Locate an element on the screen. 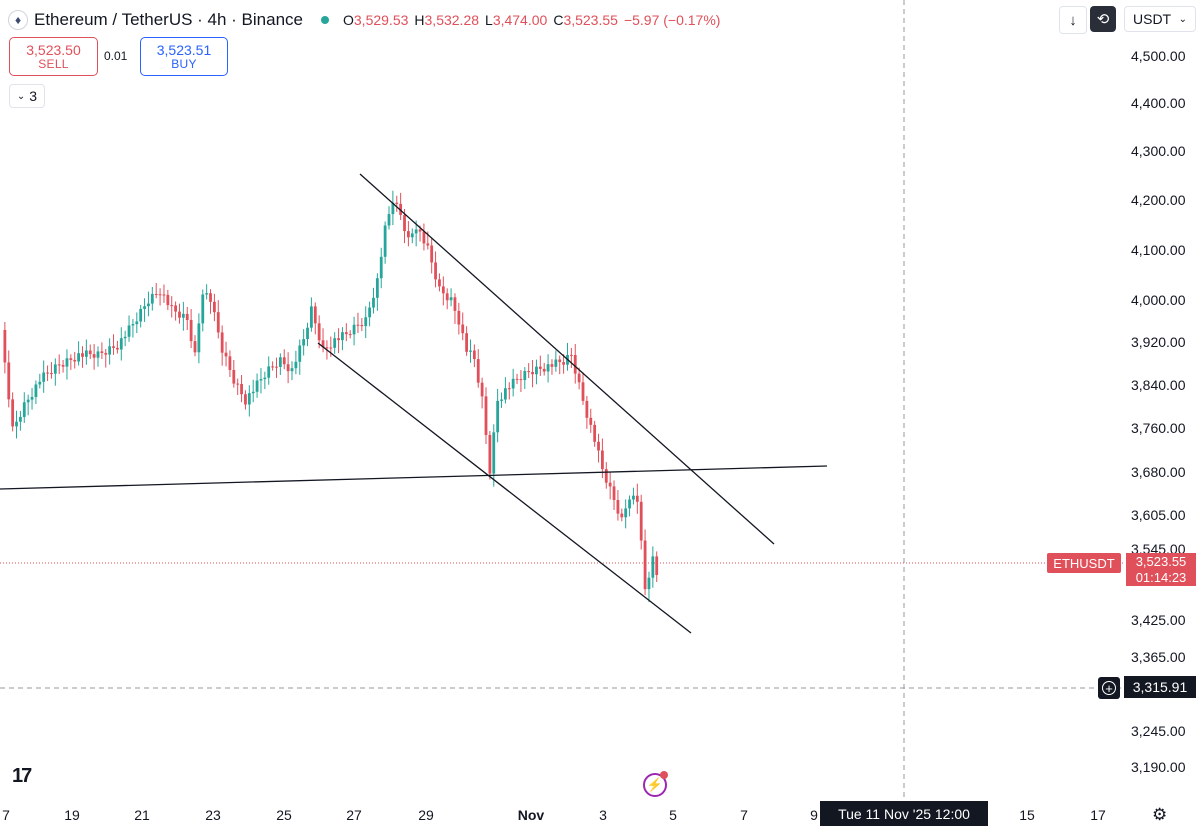  currency-label: USDT is located at coordinates (1152, 19).